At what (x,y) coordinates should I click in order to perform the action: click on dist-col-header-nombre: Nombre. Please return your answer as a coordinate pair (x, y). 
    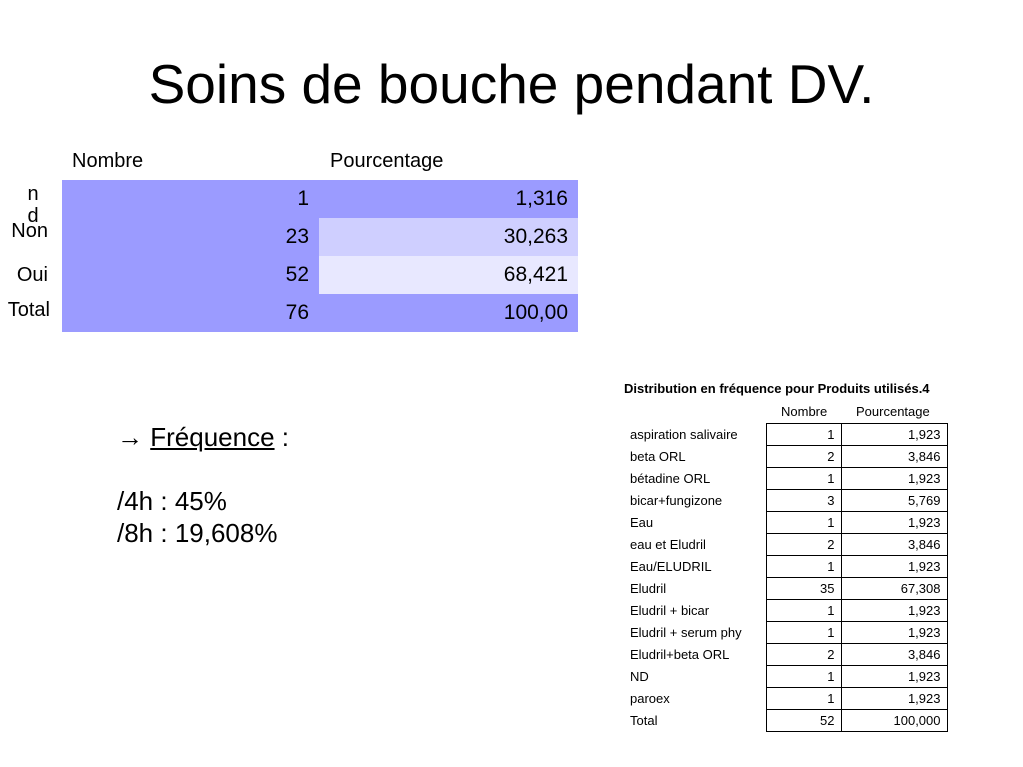
    Looking at the image, I should click on (804, 411).